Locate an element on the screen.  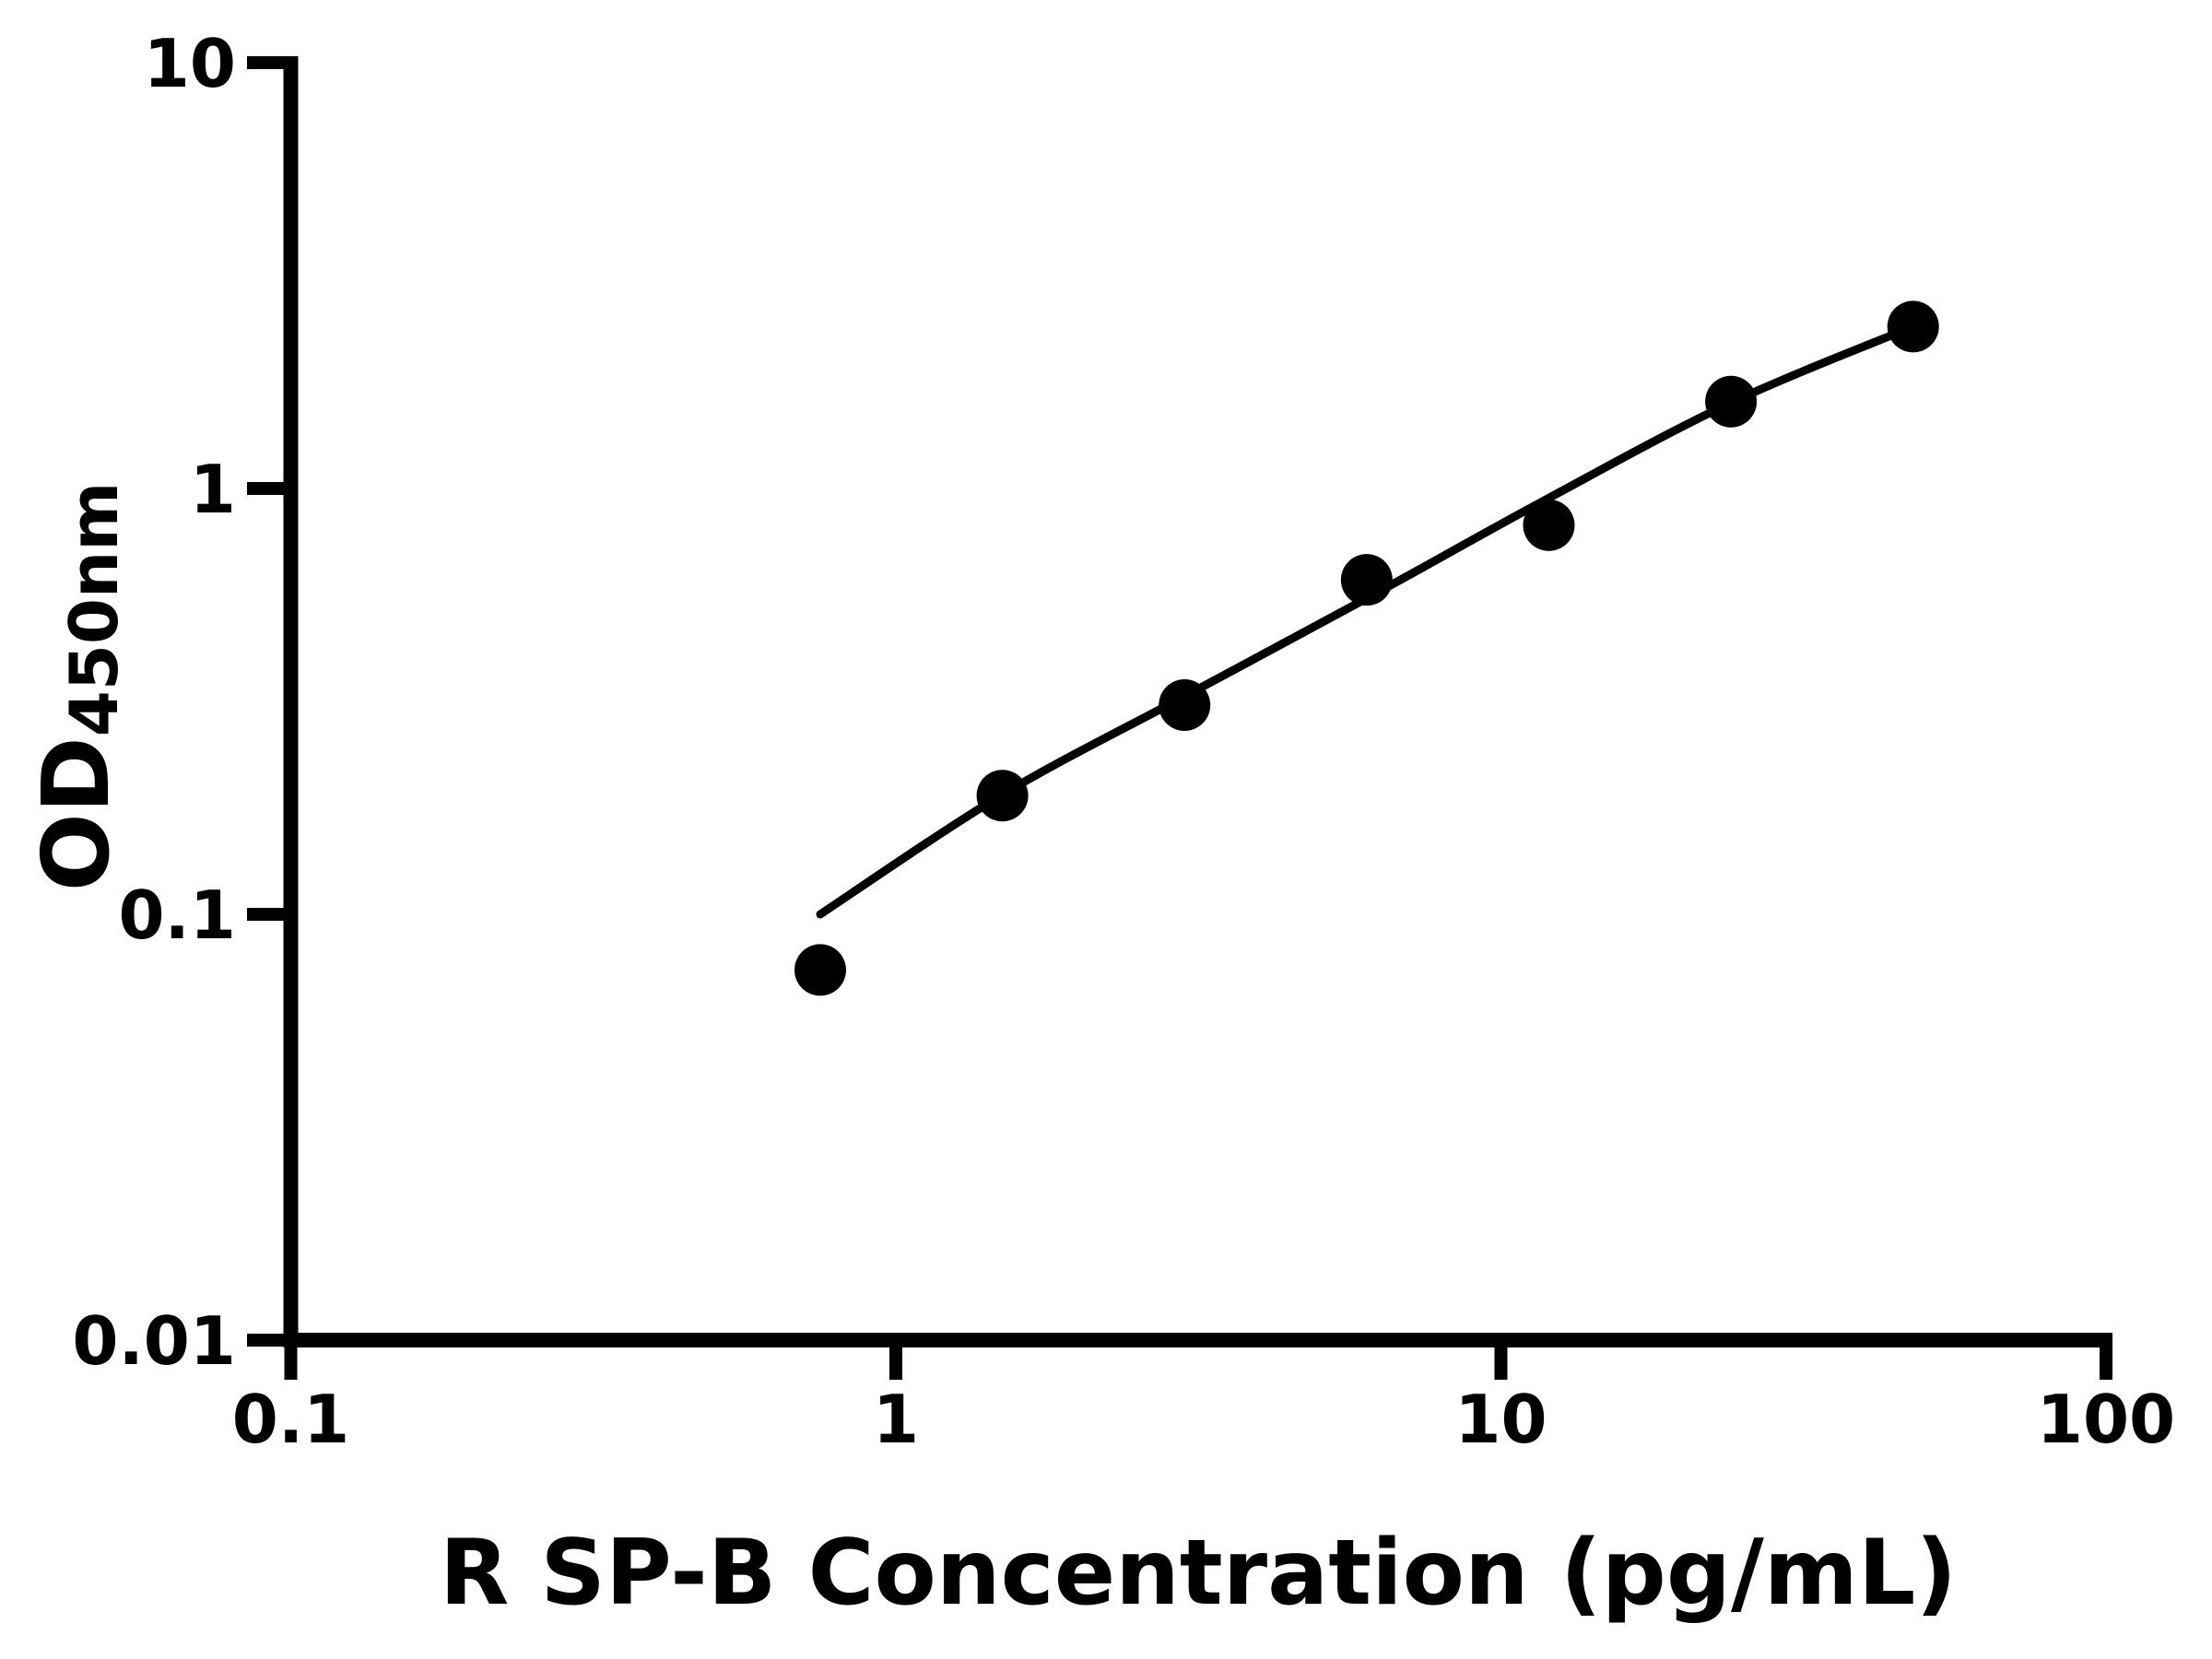
y-axis-title-main: OD is located at coordinates (76, 813).